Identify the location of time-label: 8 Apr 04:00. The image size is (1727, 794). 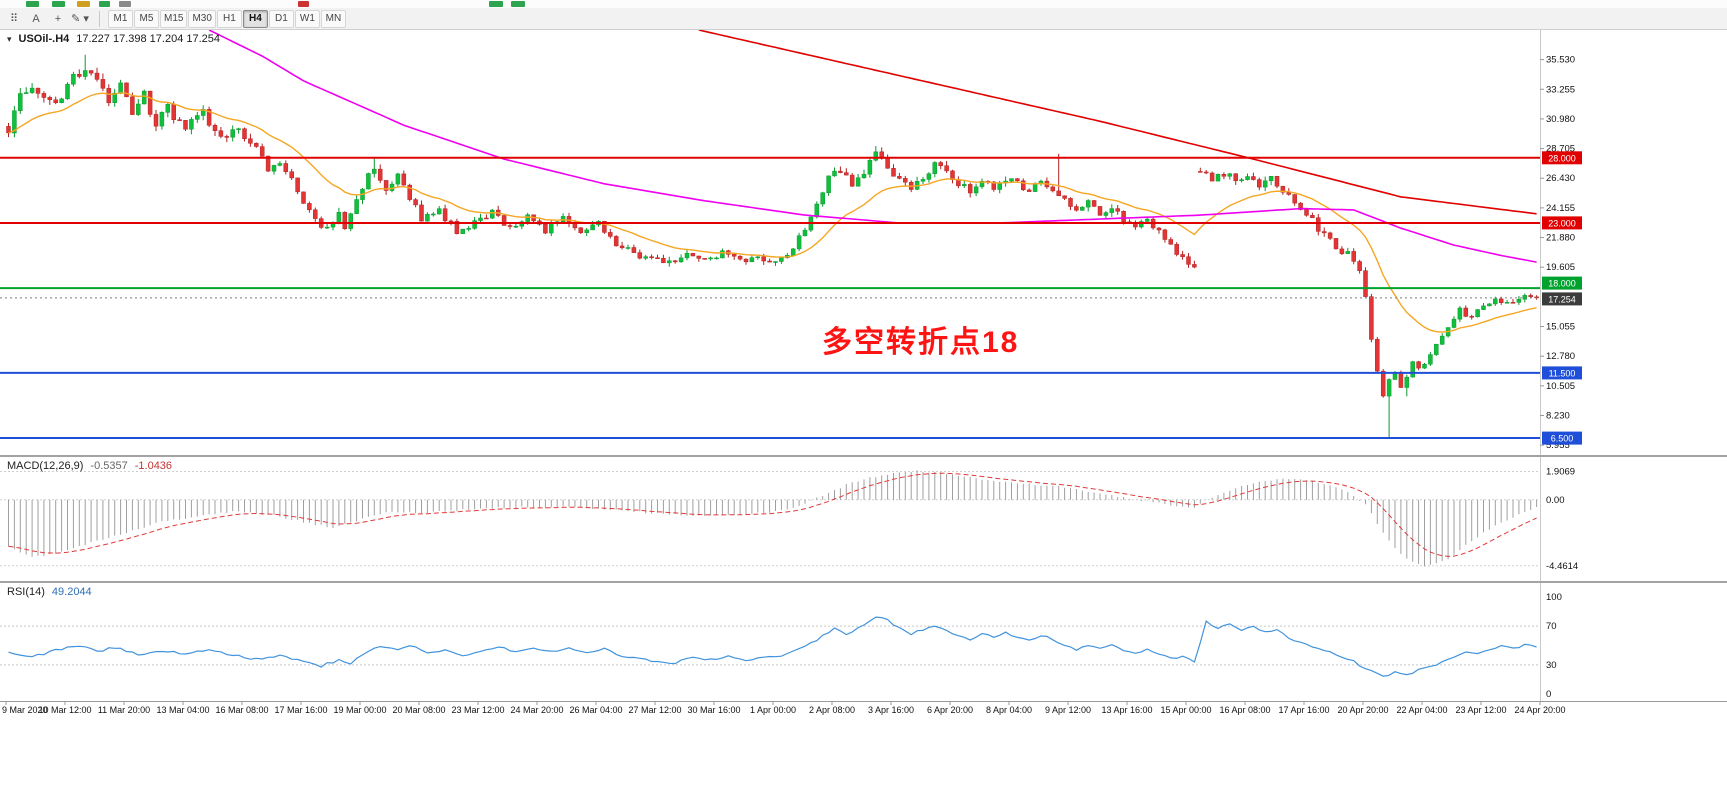
(1009, 710).